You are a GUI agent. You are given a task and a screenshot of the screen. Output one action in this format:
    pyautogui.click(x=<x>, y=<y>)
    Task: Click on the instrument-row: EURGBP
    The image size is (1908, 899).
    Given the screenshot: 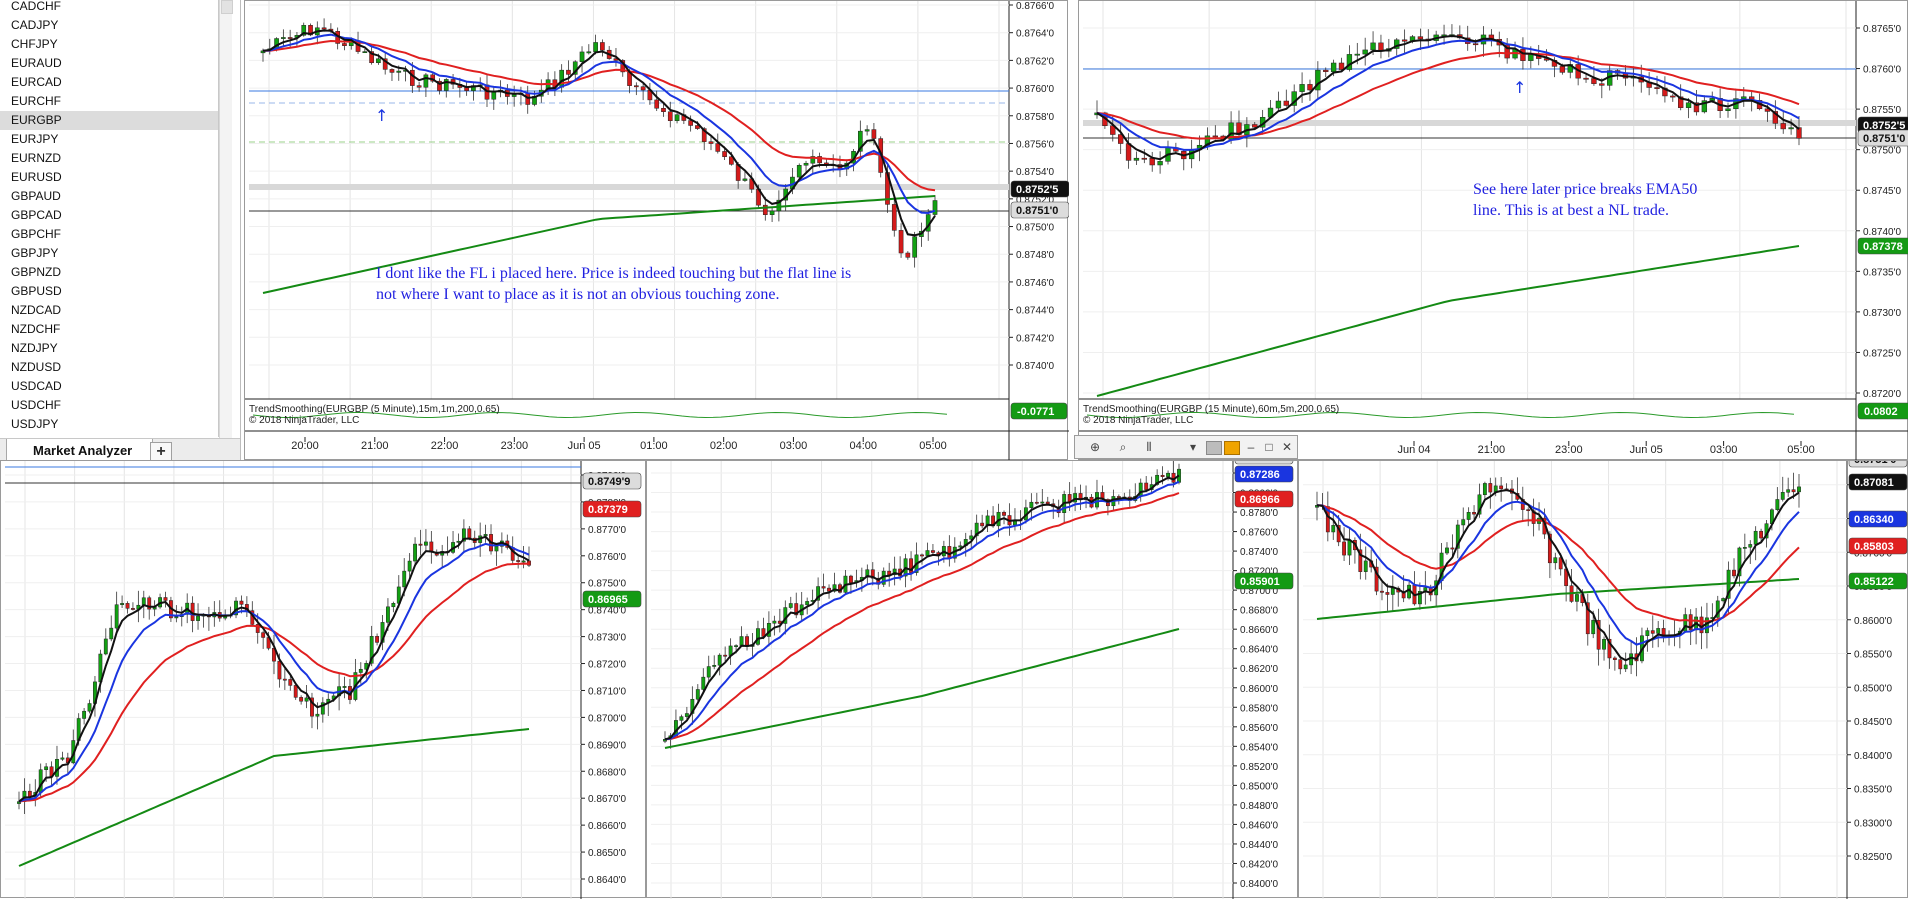 What is the action you would take?
    pyautogui.click(x=109, y=120)
    